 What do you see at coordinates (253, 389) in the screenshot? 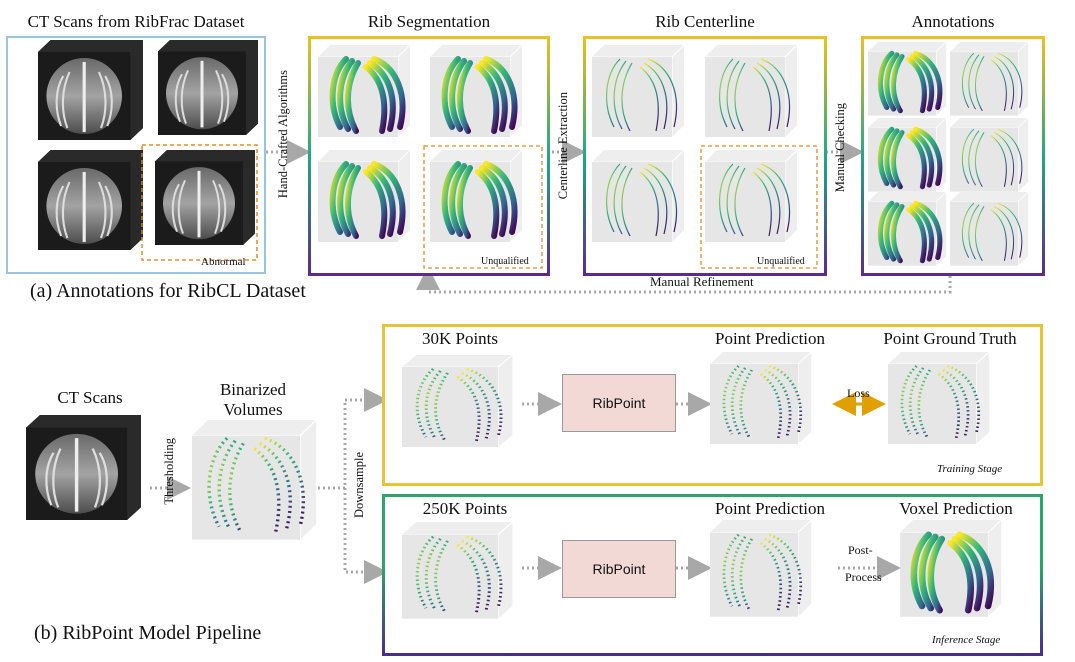
I see `binarized-title-1: Binarized` at bounding box center [253, 389].